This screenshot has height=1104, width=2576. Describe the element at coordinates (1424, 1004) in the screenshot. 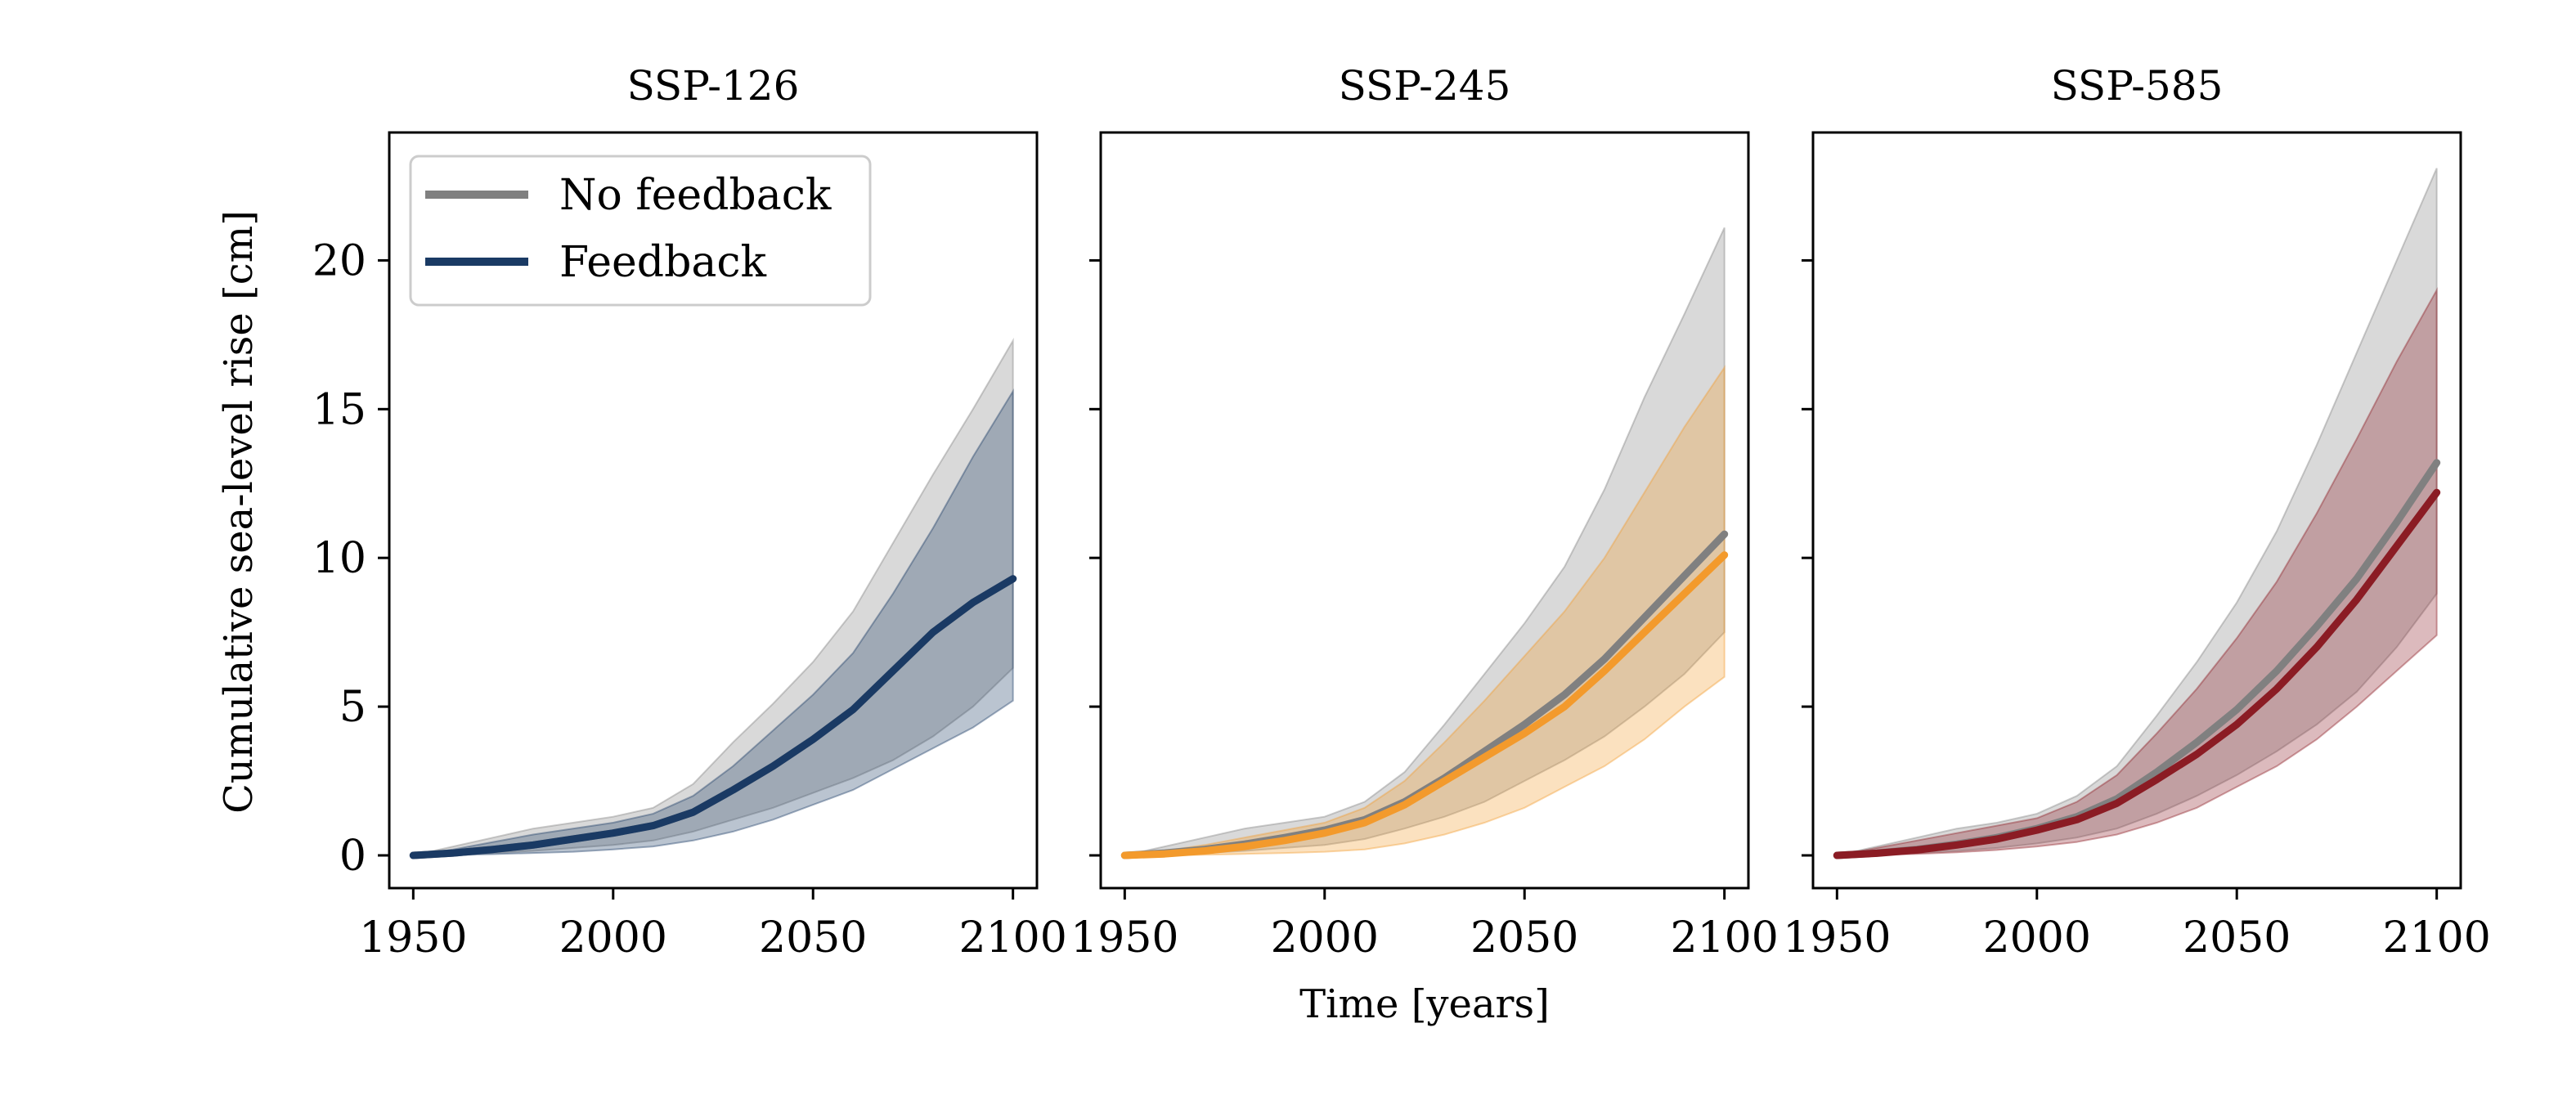

I see `x-axis-label: Time [years]` at that location.